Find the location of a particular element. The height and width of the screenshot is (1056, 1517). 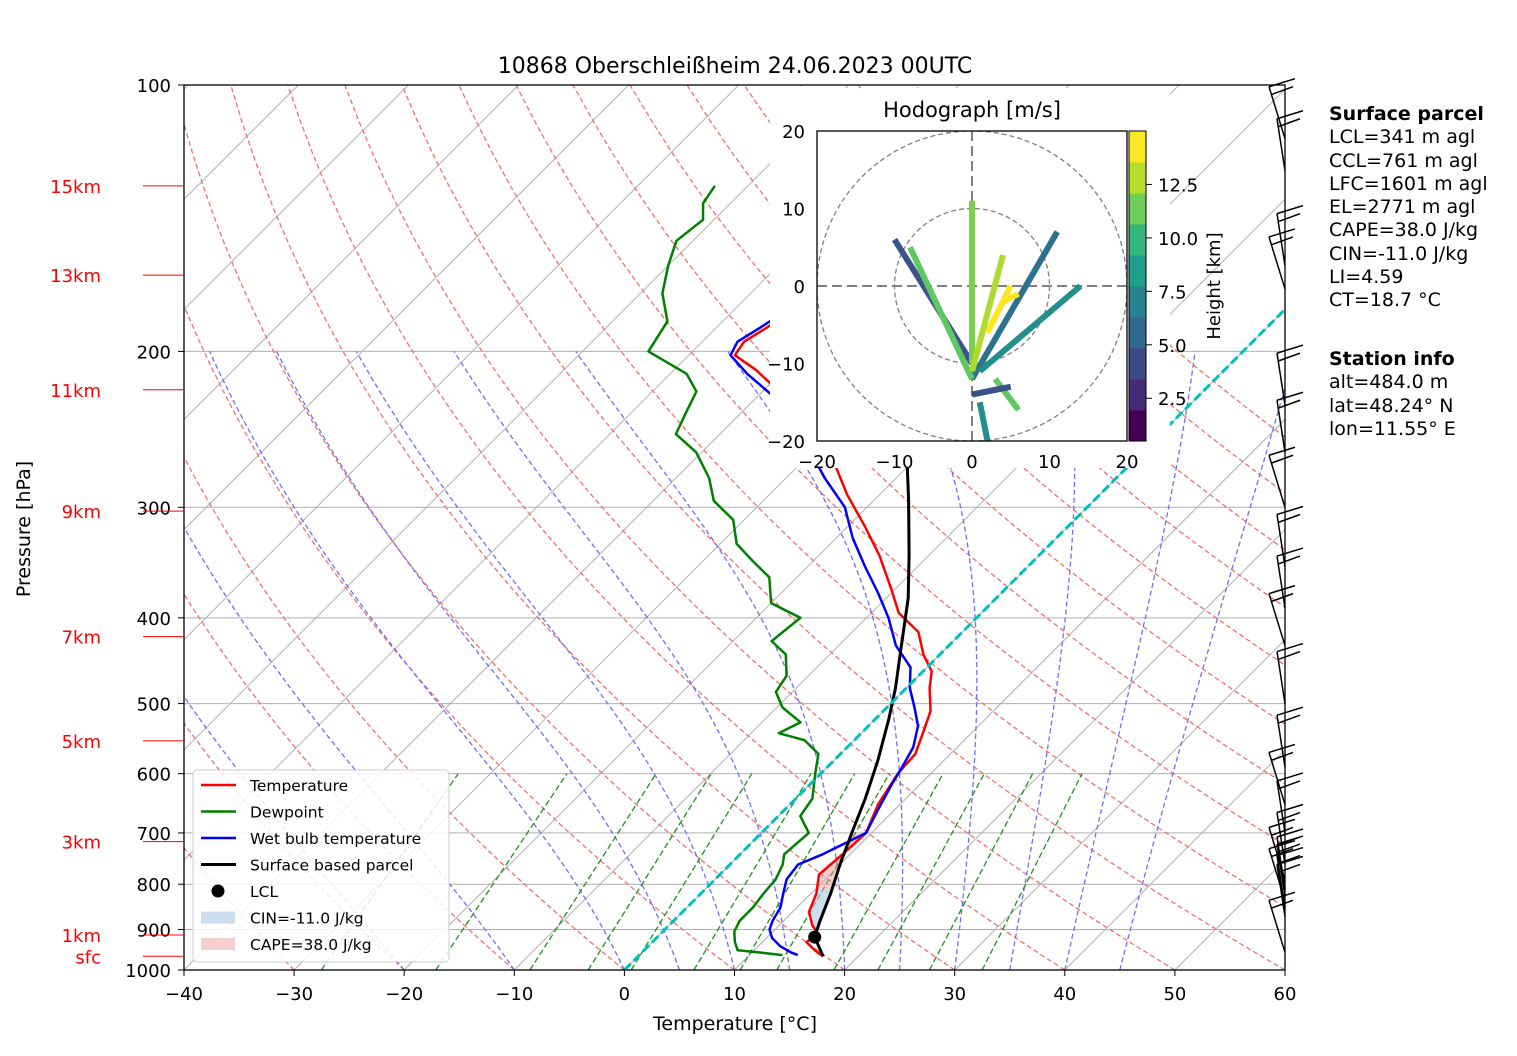

colorbar-label: Height [km] is located at coordinates (1214, 285).